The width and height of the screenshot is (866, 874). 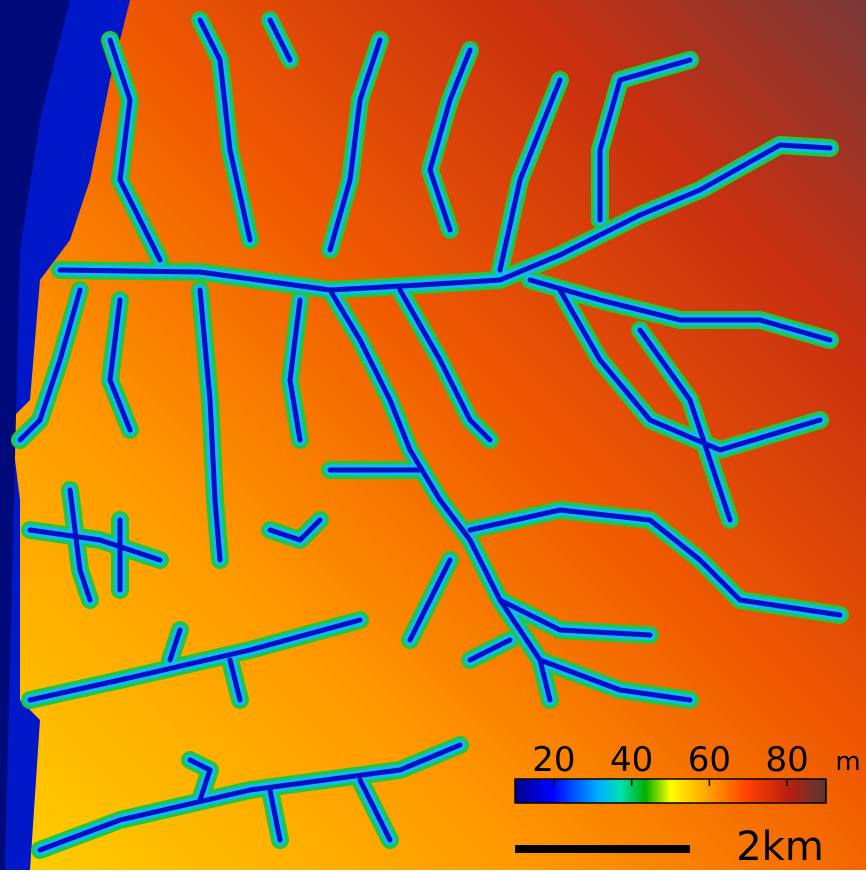 I want to click on legend: m 20 40 60 80, so click(x=687, y=772).